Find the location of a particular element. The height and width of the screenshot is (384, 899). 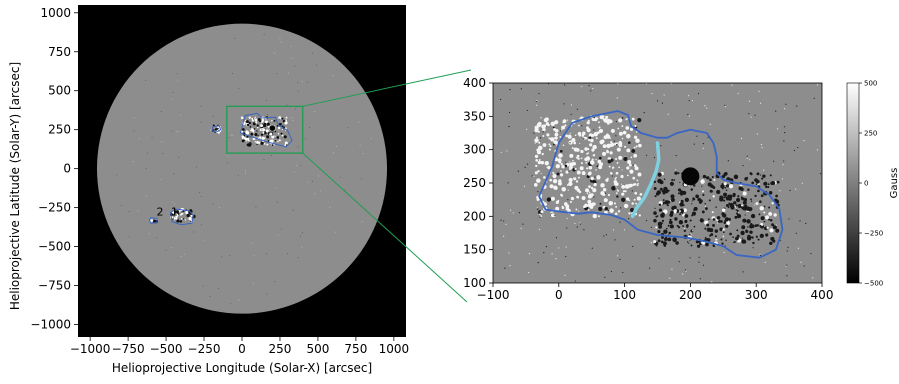

colorbar-label: Gauss is located at coordinates (894, 183).